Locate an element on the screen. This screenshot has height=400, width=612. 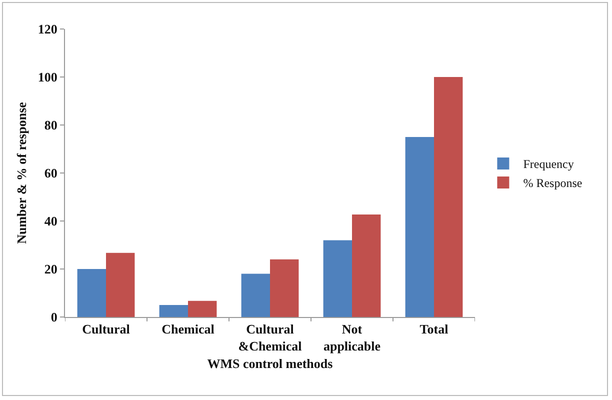
x-tick-label: Chemical is located at coordinates (188, 329).